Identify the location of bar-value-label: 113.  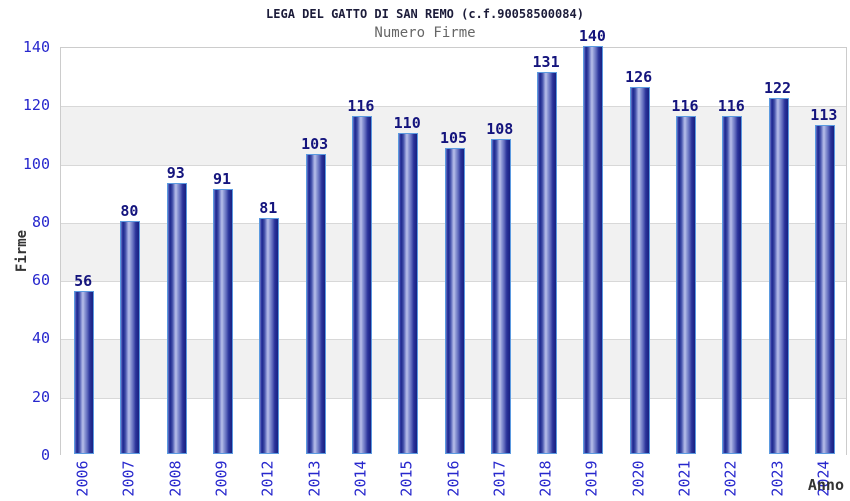
(824, 114).